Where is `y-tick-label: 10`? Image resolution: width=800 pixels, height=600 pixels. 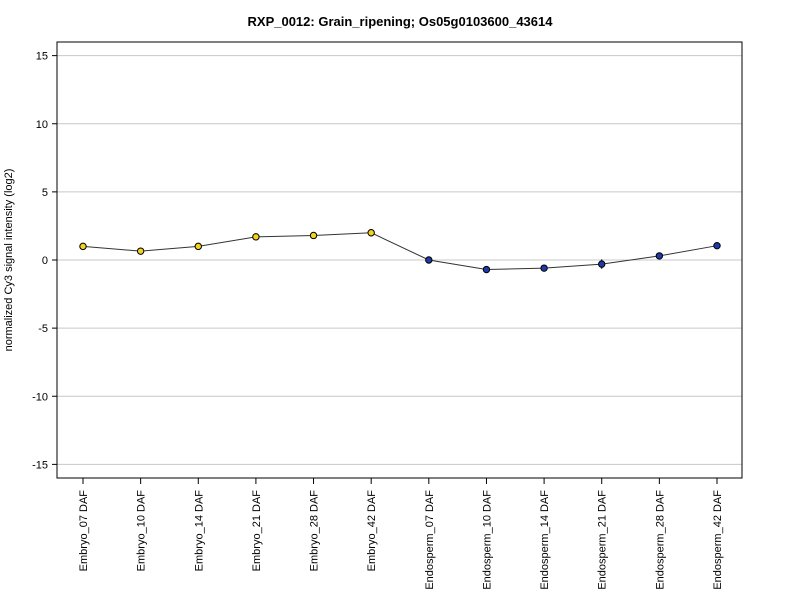
y-tick-label: 10 is located at coordinates (42, 125).